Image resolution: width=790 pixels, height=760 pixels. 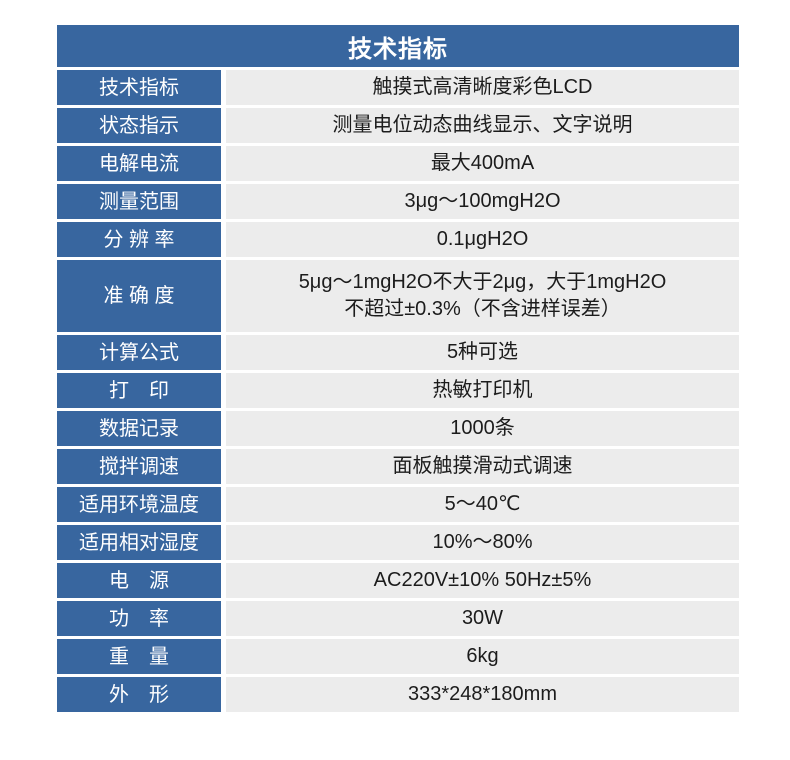 I want to click on spec-value: 最大400mA, so click(x=482, y=163).